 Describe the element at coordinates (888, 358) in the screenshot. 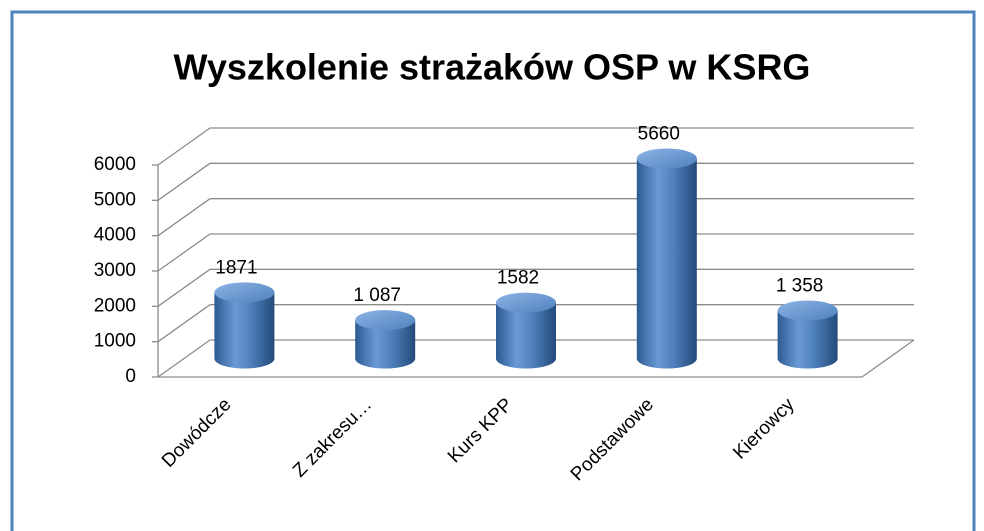

I see `floor-line` at that location.